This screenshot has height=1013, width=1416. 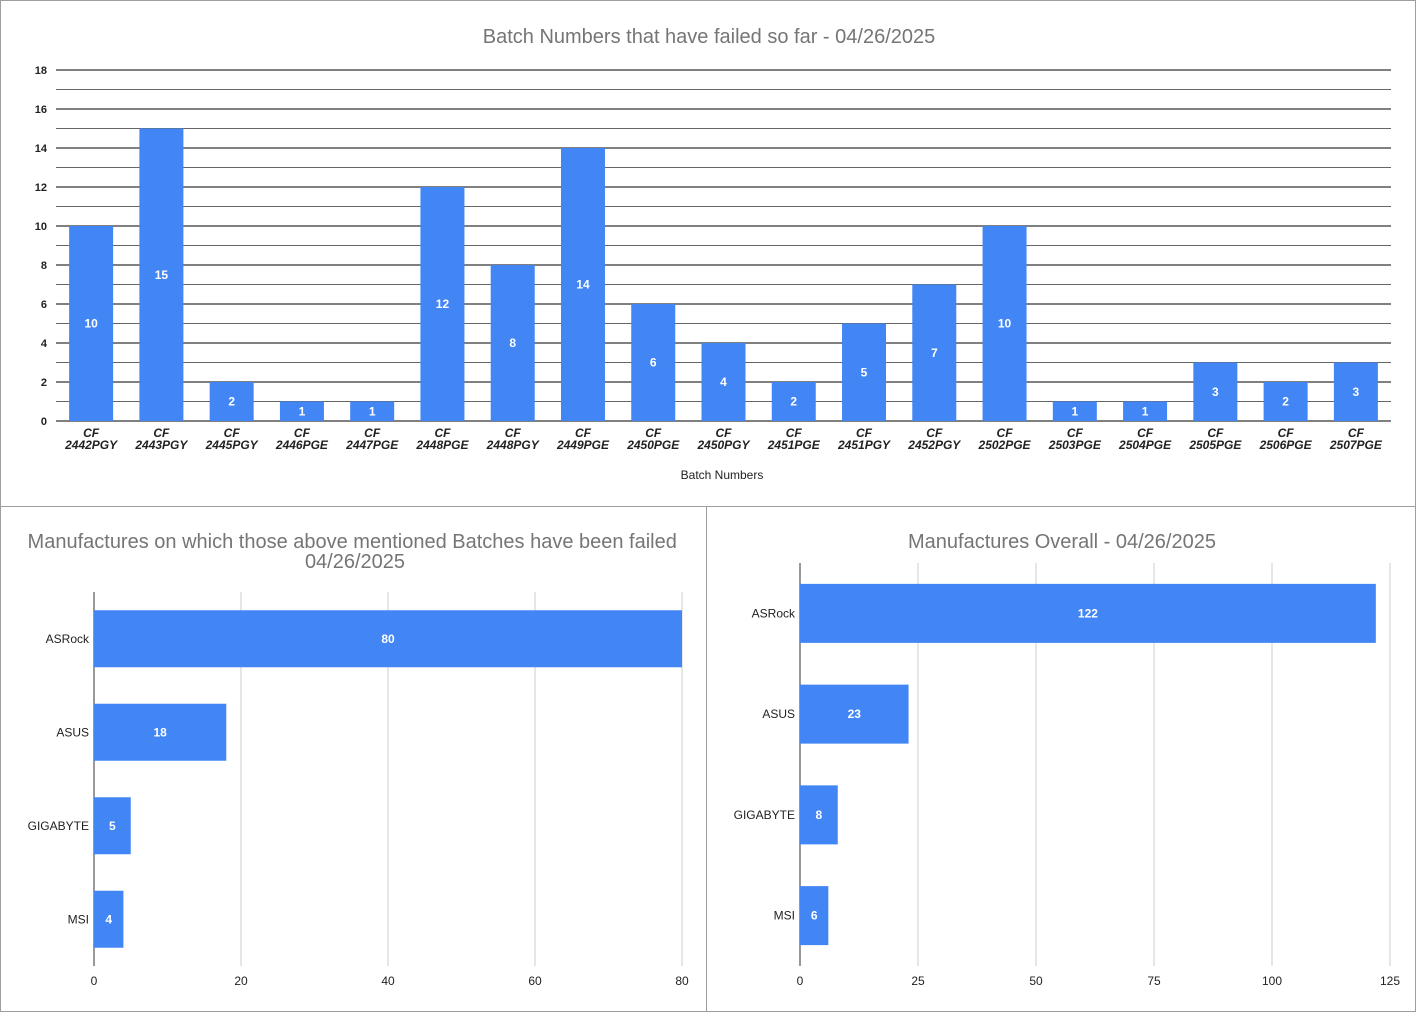 I want to click on bar-cf-2507pge, so click(x=1355, y=391).